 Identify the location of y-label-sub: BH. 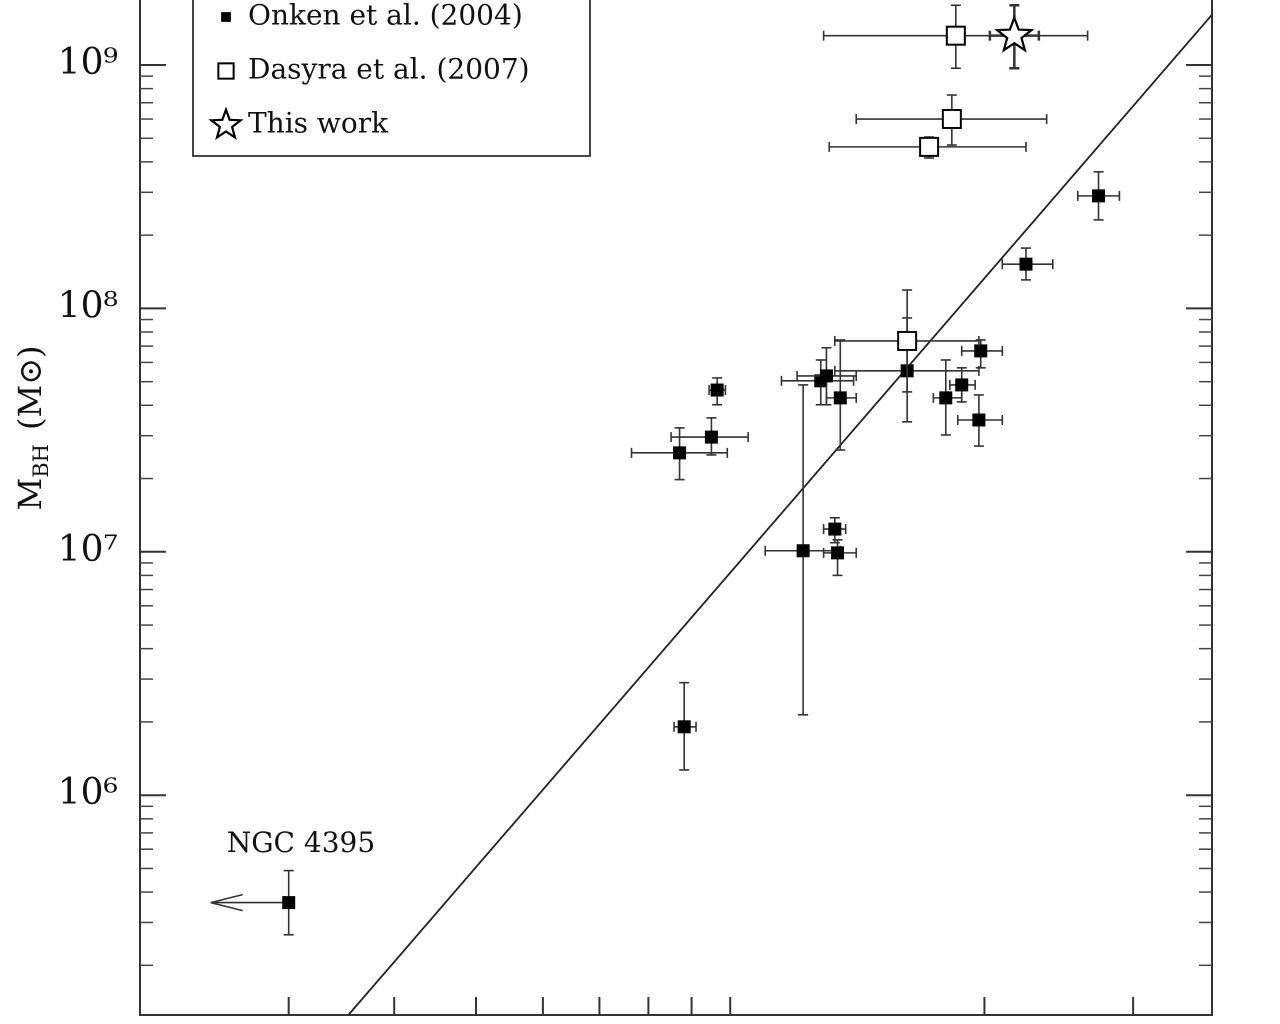
(41, 461).